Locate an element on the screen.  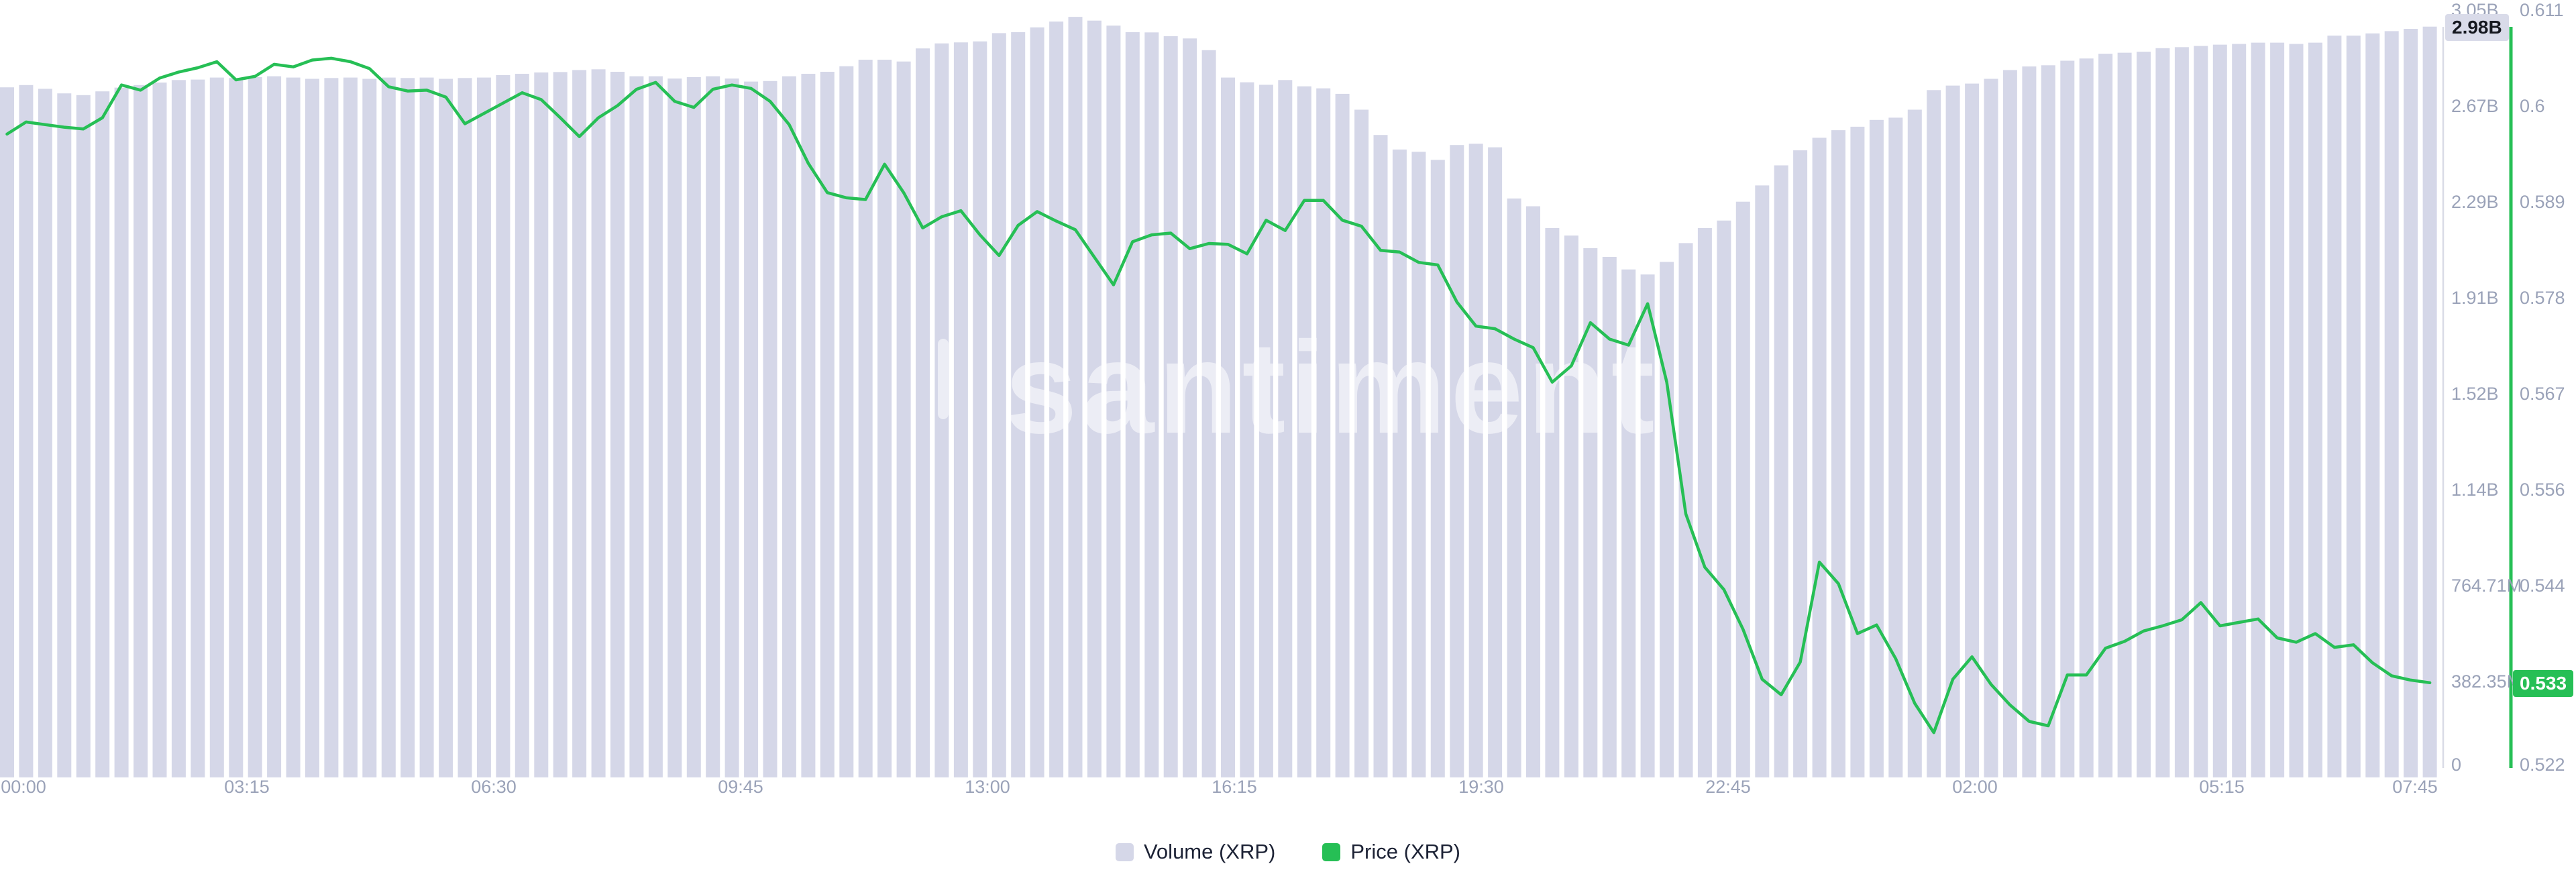
legend-item-volume: Volume (XRP) is located at coordinates (1195, 852).